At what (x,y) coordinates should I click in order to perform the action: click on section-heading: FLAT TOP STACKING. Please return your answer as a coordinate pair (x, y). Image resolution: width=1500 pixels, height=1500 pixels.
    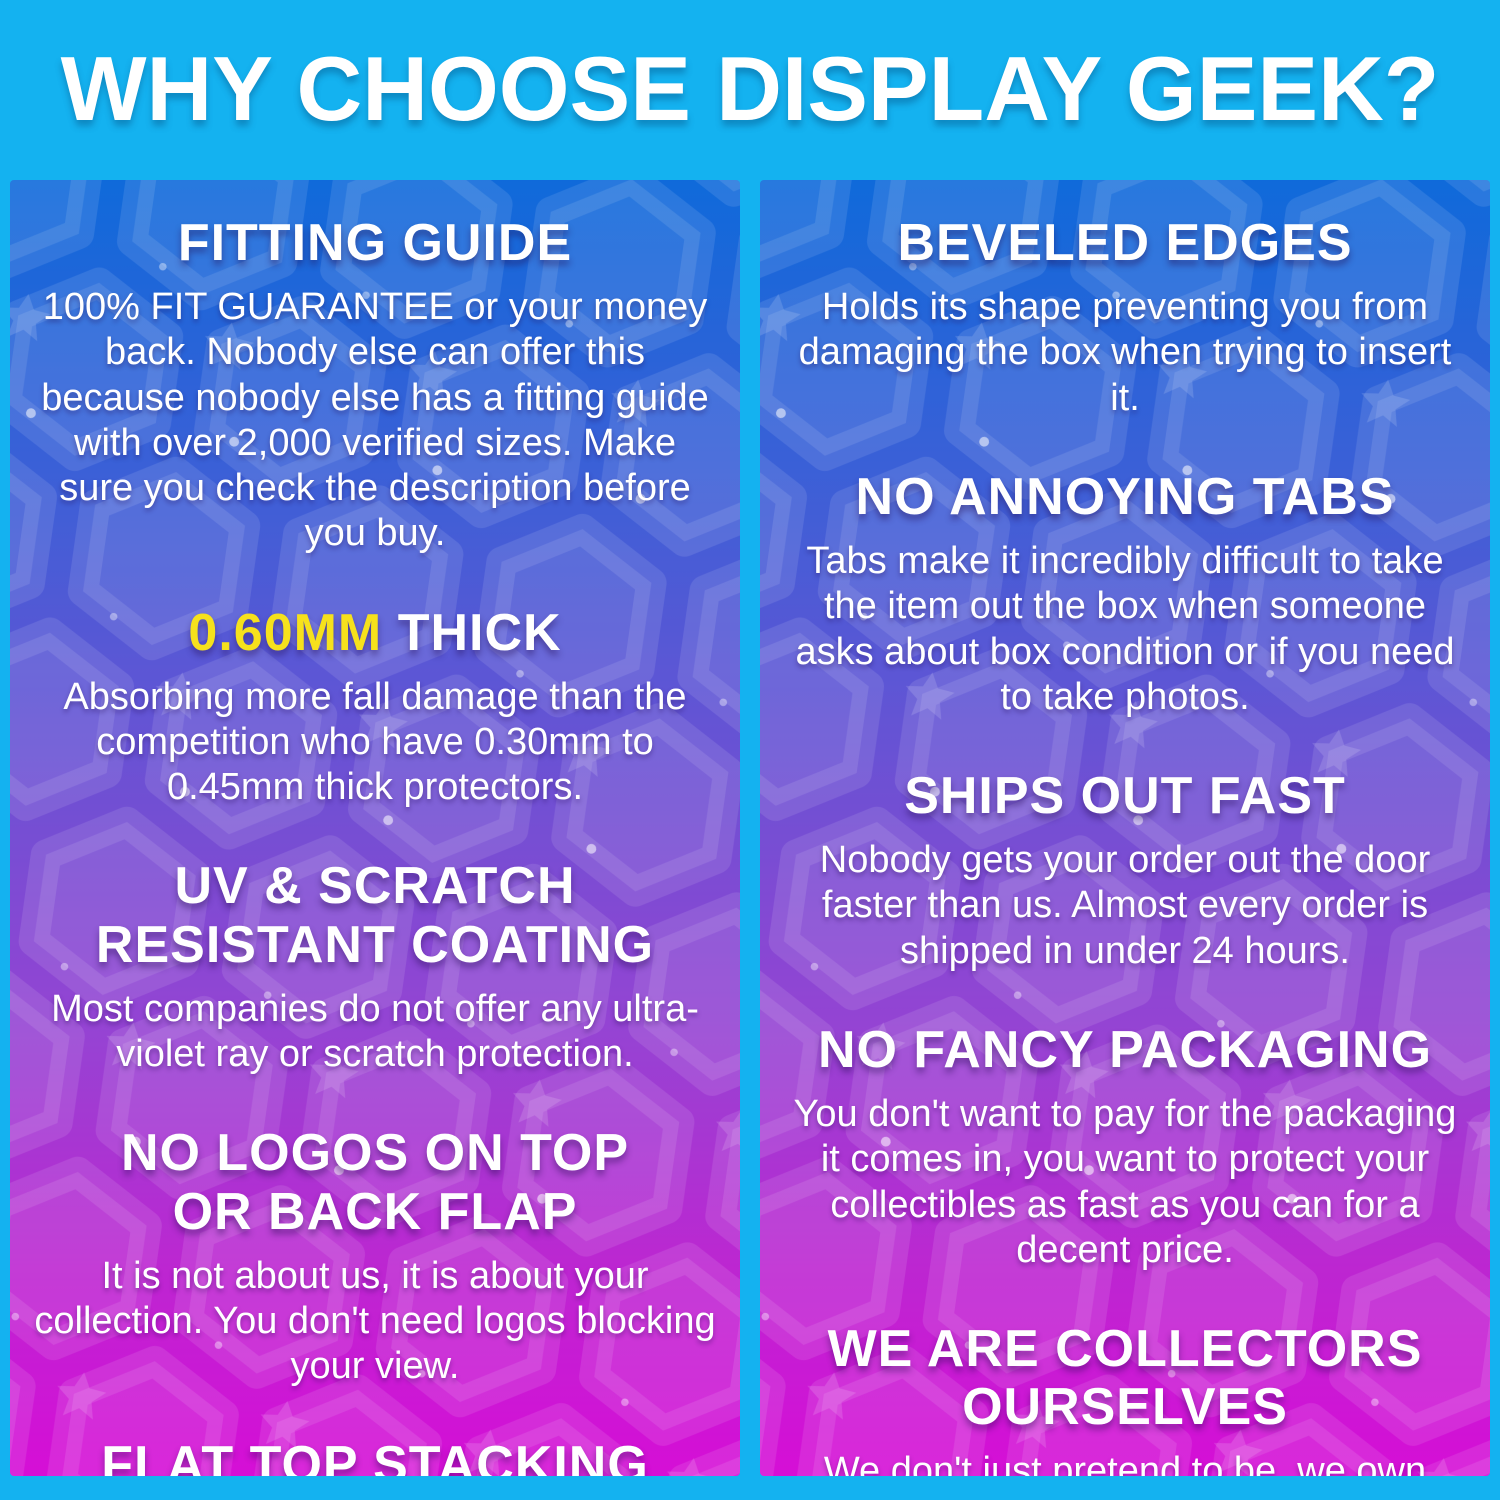
    Looking at the image, I should click on (375, 1456).